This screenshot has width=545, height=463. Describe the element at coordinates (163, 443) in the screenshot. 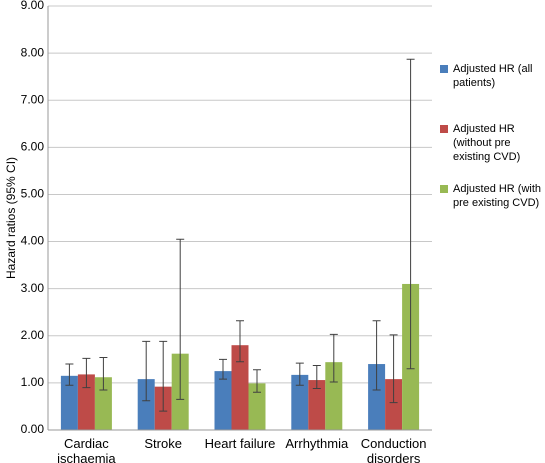

I see `x-tick-label: Stroke` at that location.